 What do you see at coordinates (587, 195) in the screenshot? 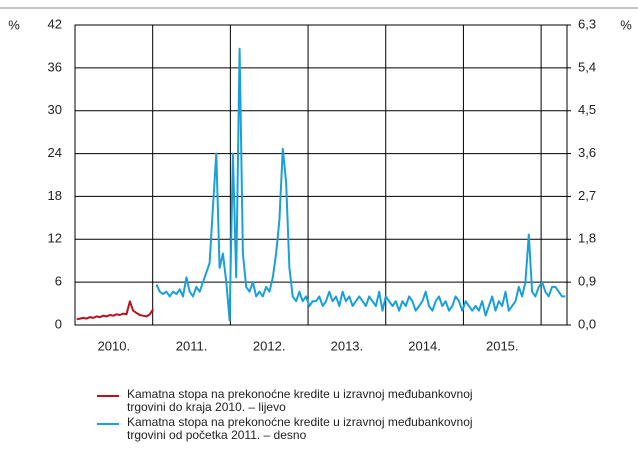
I see `y2-tick-label: 2,7` at bounding box center [587, 195].